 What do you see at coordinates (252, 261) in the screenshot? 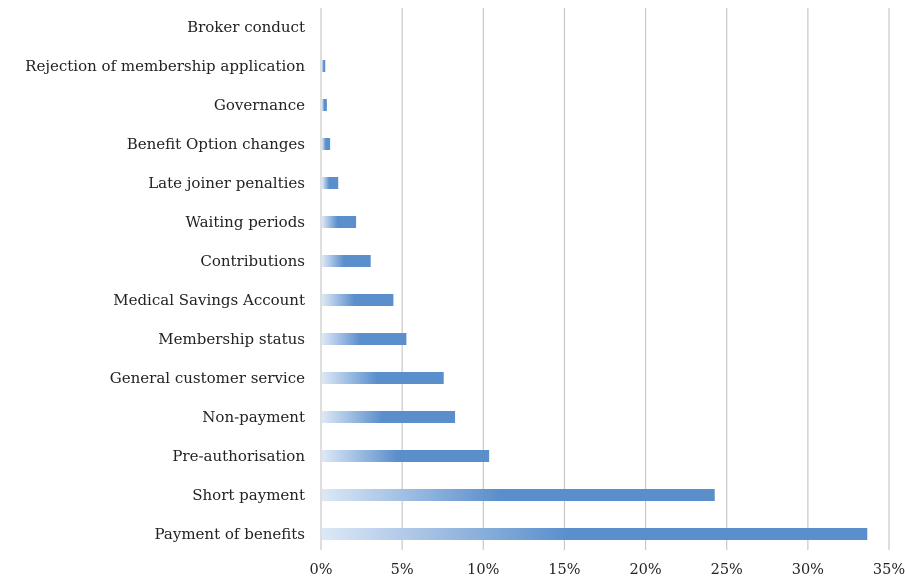
I see `category-label: Contributions` at bounding box center [252, 261].